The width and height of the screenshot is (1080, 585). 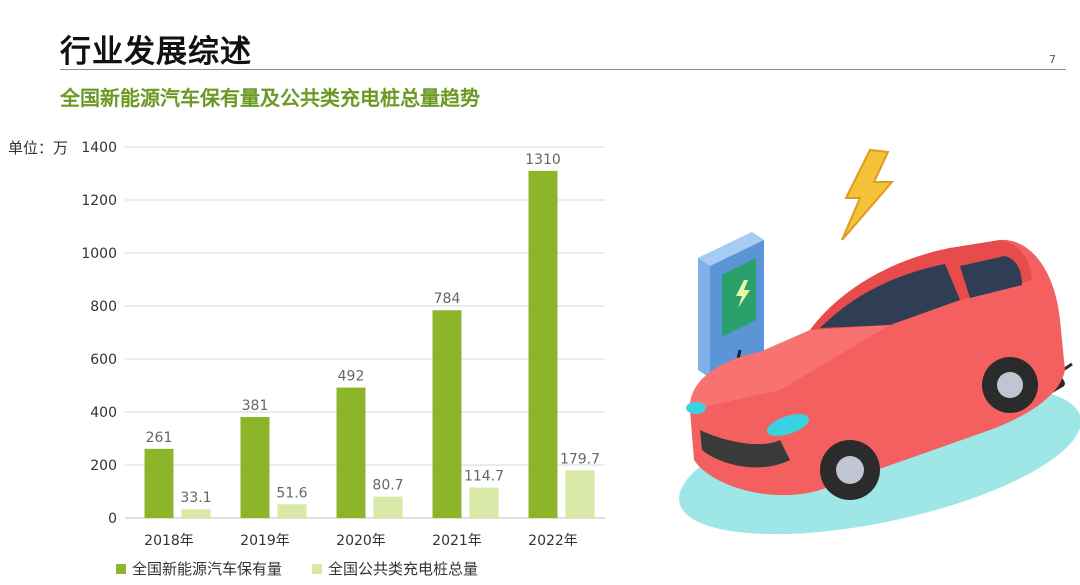 What do you see at coordinates (99, 254) in the screenshot?
I see `y-tick-label: 1000` at bounding box center [99, 254].